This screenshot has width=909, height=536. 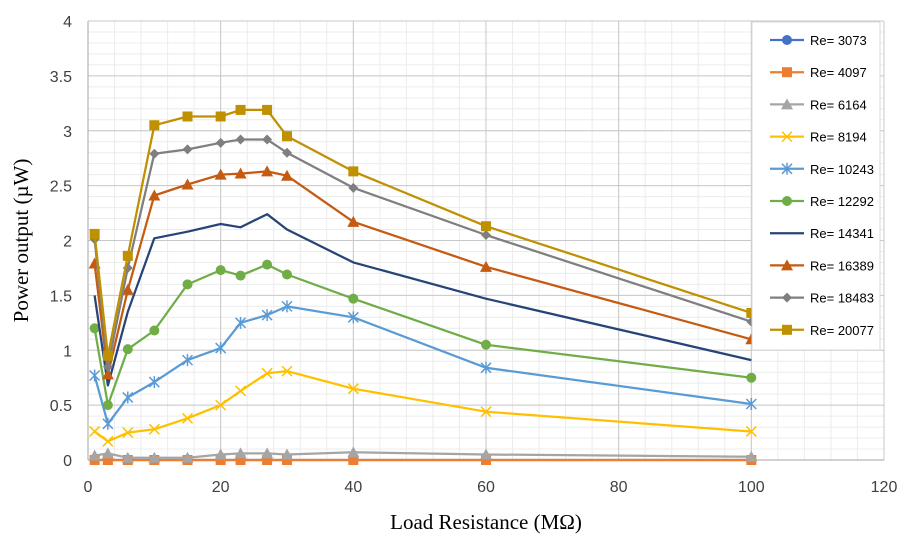 I want to click on legend-entry: Re= 18483, so click(x=822, y=298).